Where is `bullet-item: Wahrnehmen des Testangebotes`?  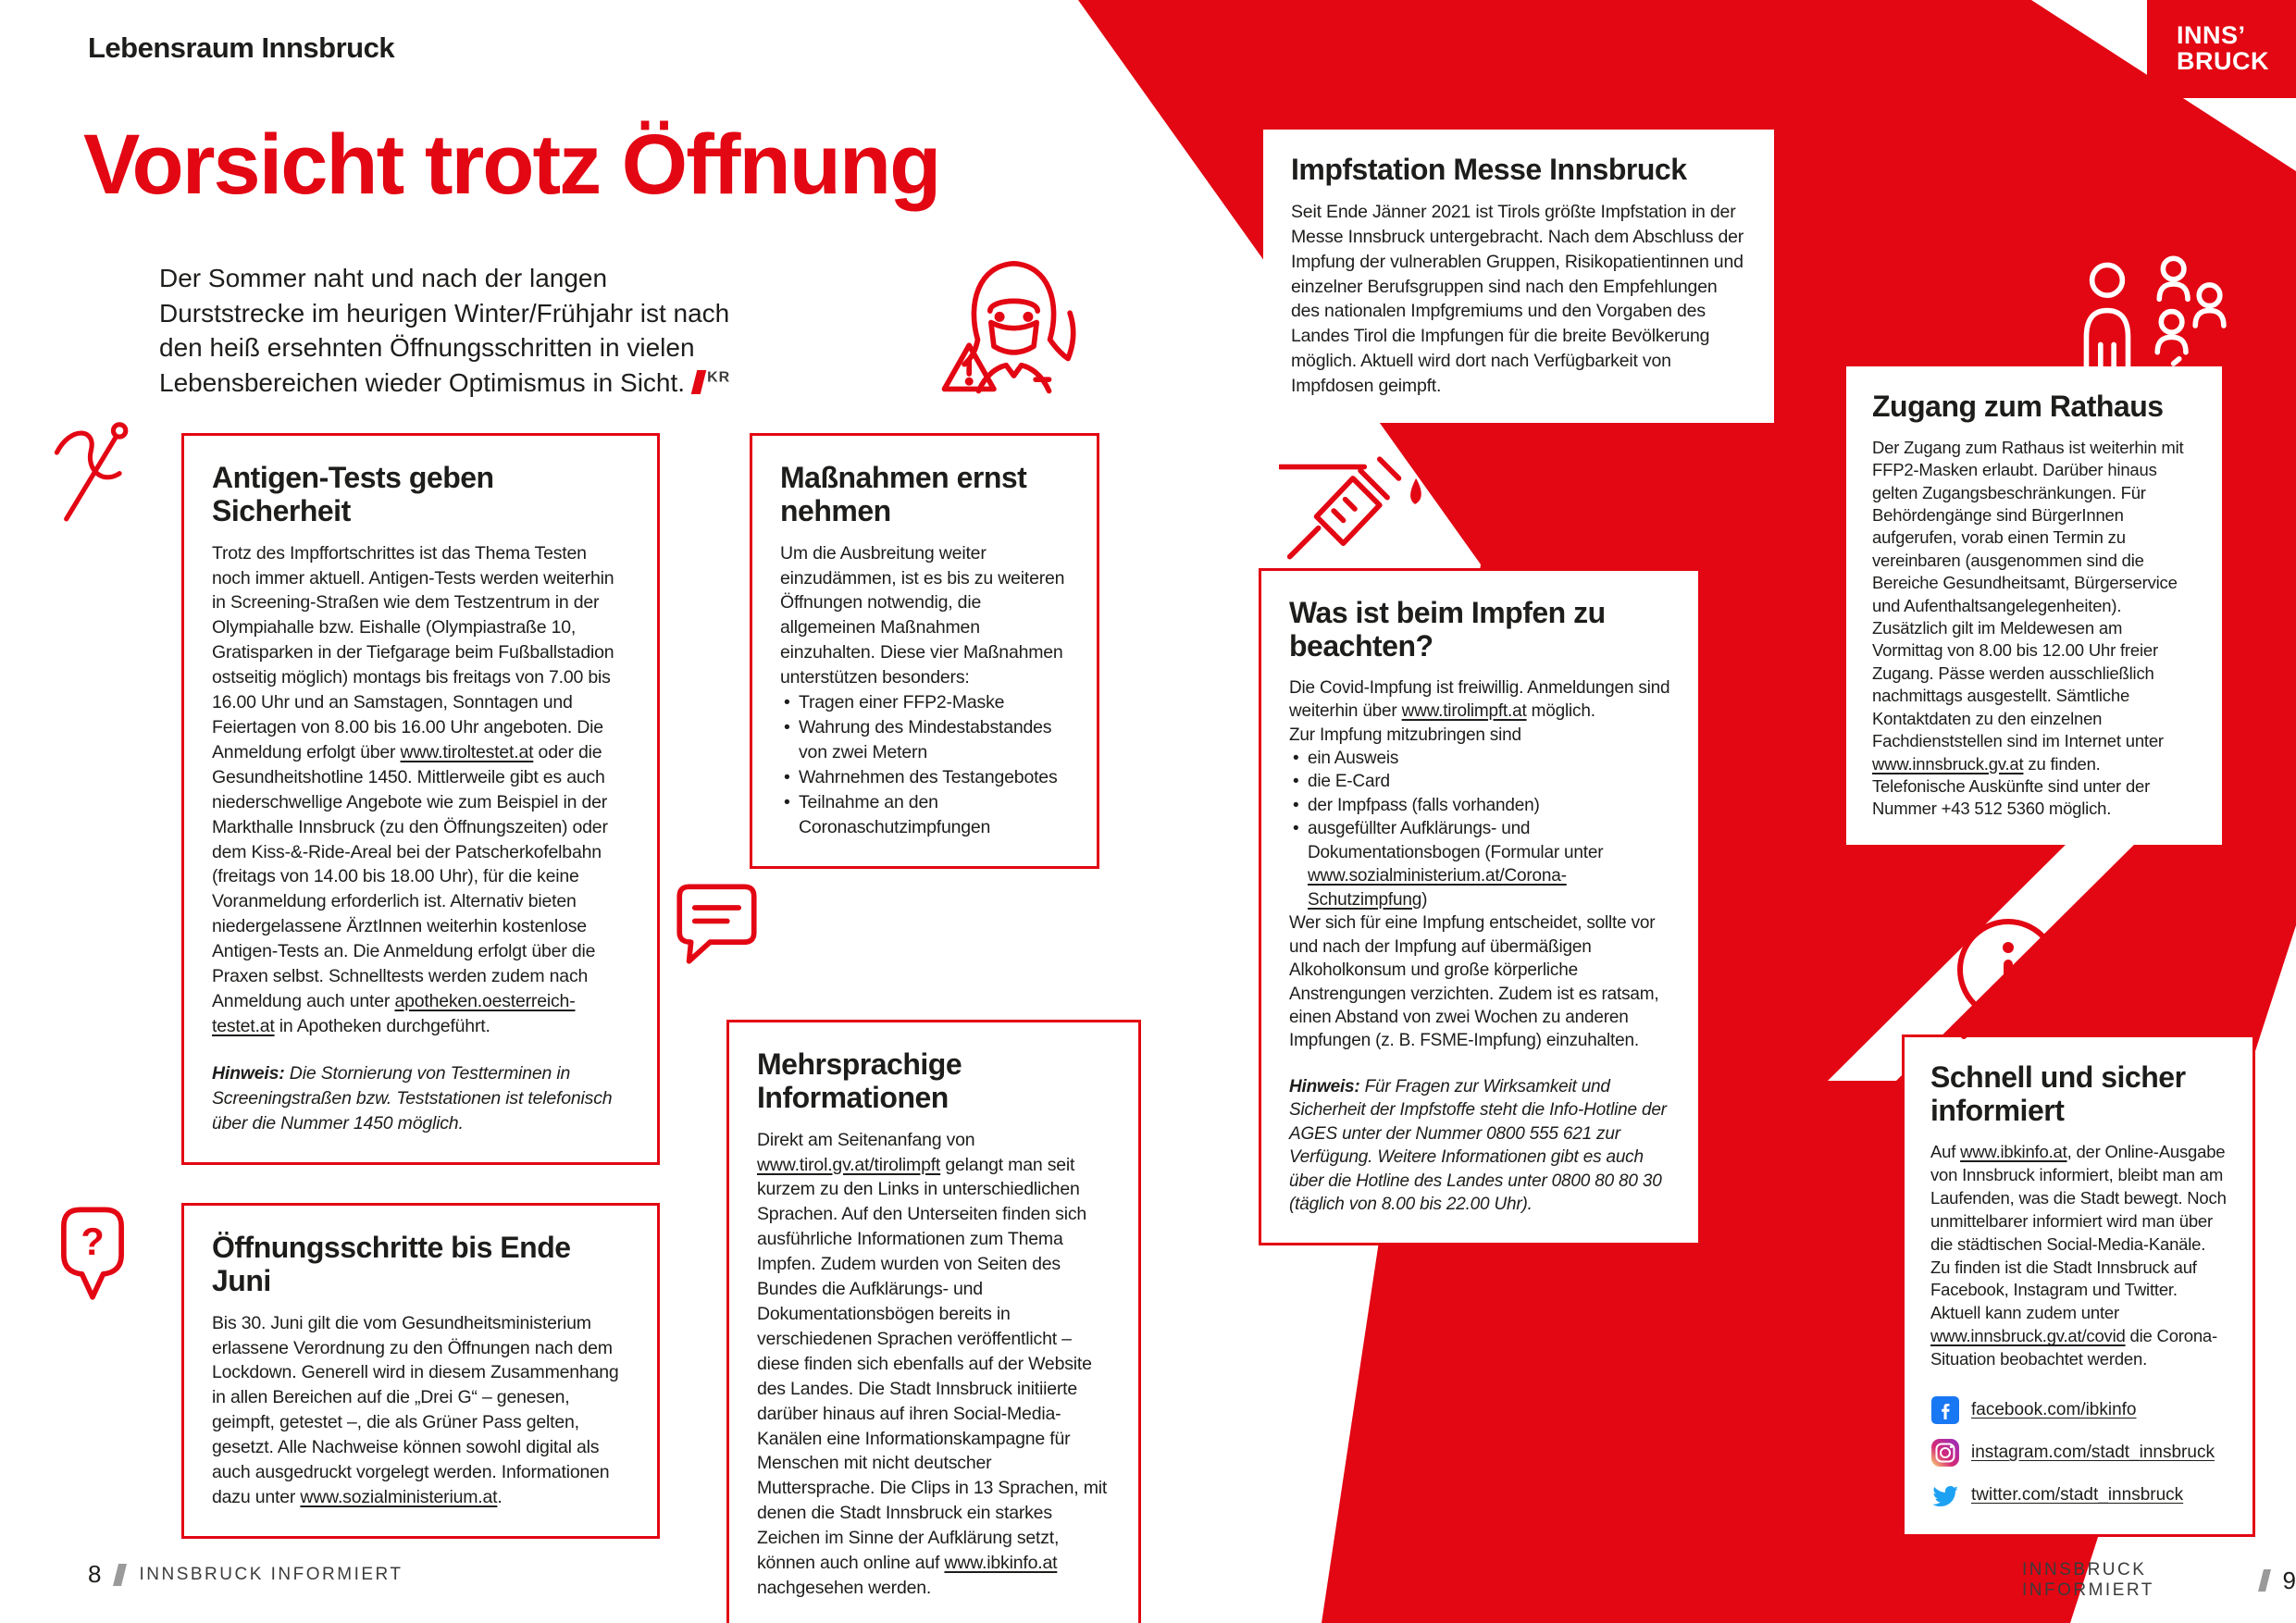 bullet-item: Wahrnehmen des Testangebotes is located at coordinates (925, 777).